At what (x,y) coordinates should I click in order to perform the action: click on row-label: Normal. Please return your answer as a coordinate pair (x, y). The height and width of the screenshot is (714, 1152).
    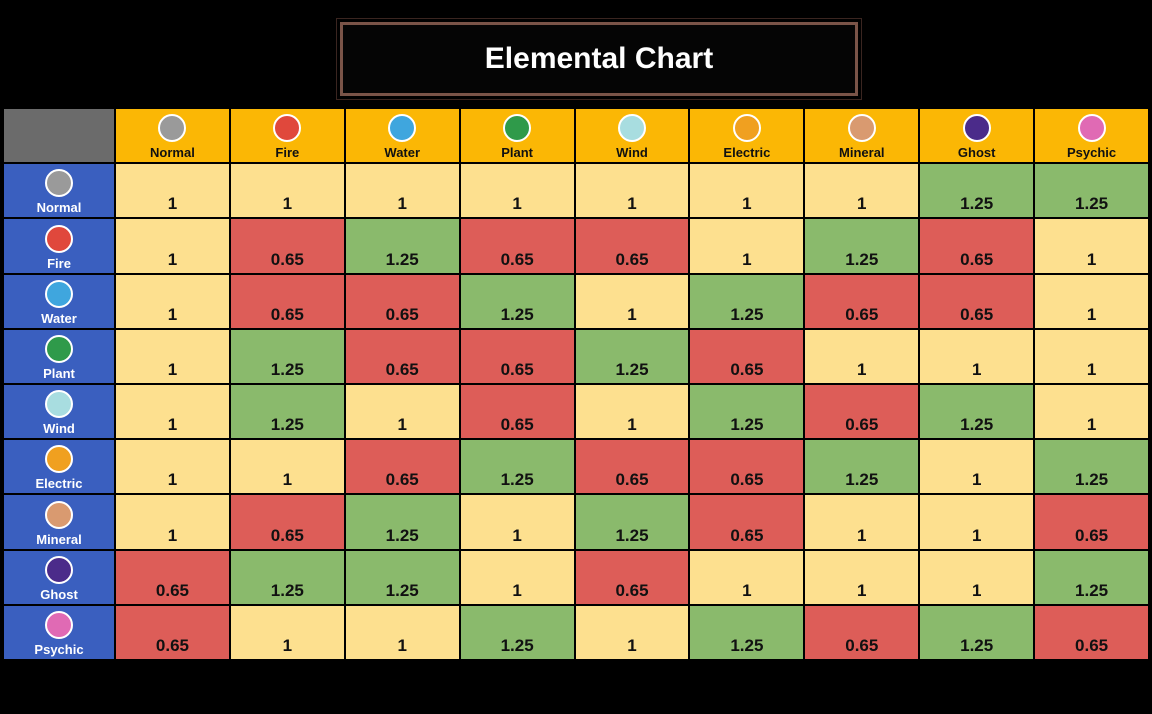
    Looking at the image, I should click on (59, 208).